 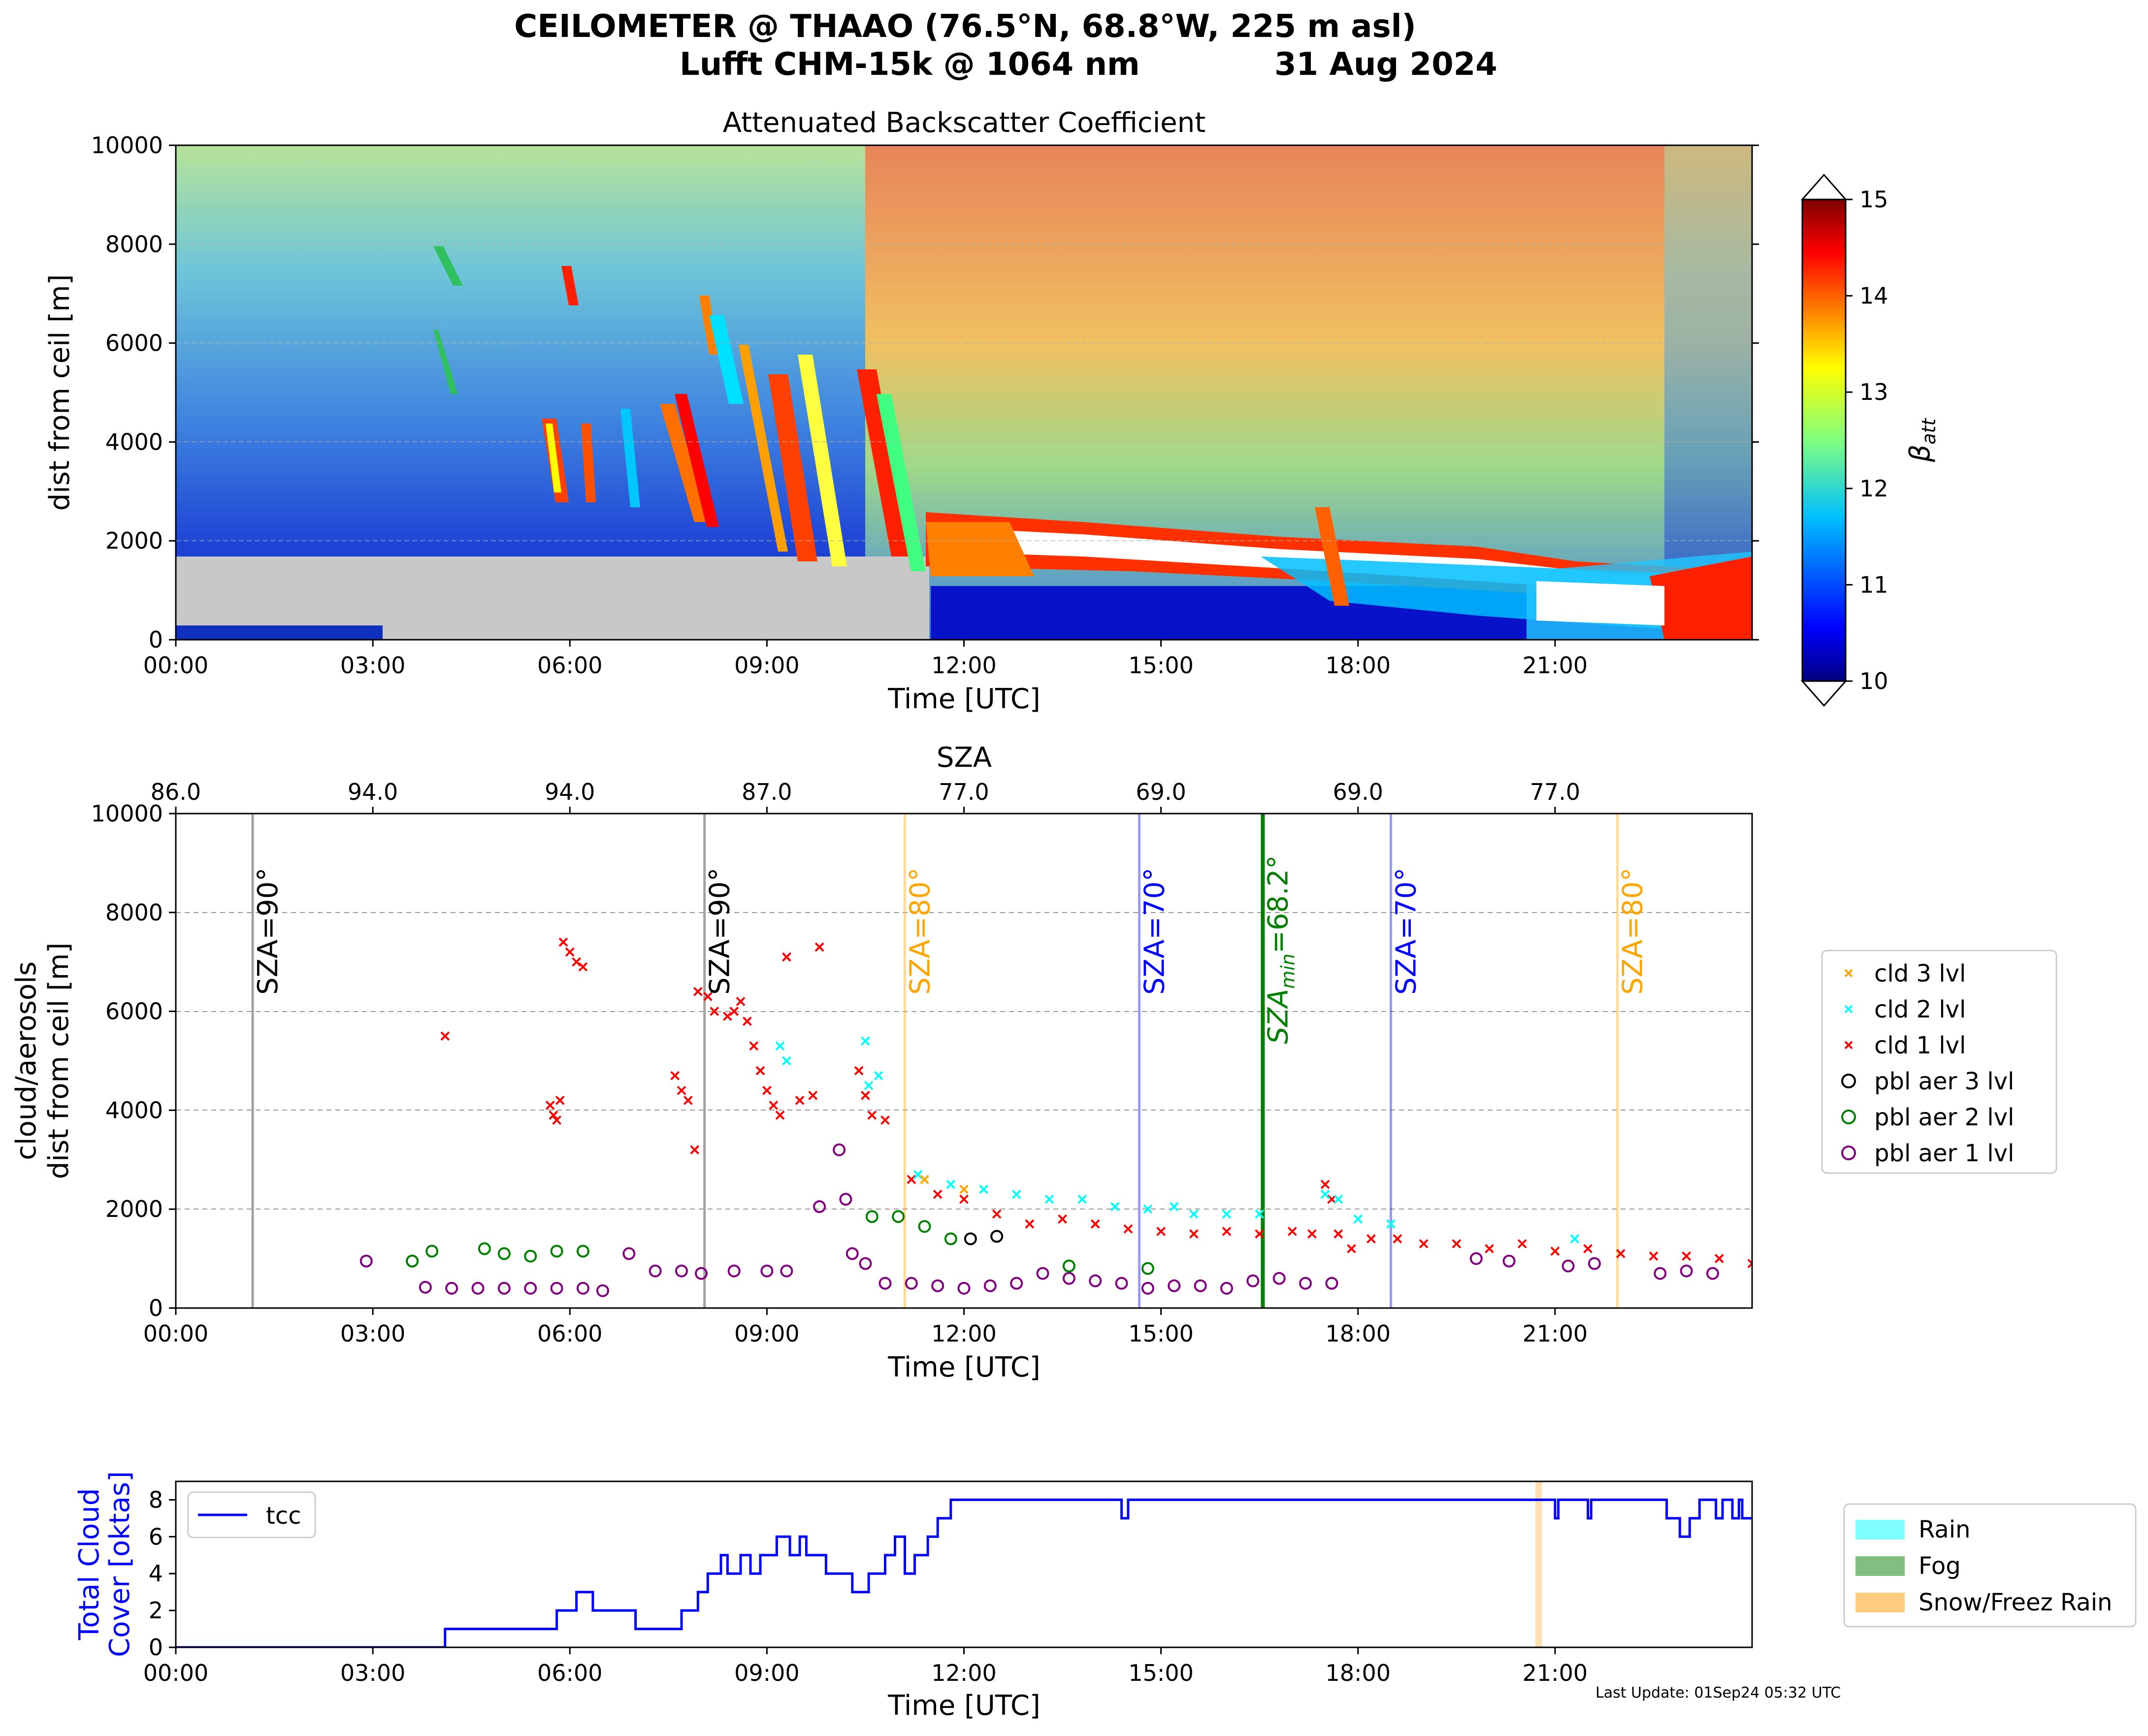 What do you see at coordinates (964, 1572) in the screenshot?
I see `tcc-line` at bounding box center [964, 1572].